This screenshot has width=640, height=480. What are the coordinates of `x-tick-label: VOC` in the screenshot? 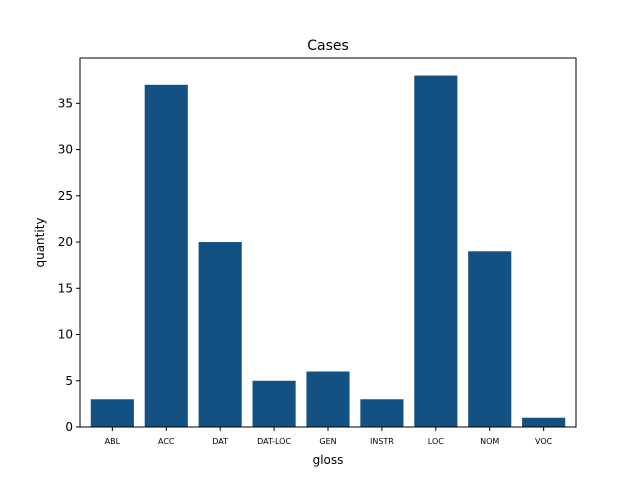 It's located at (544, 441).